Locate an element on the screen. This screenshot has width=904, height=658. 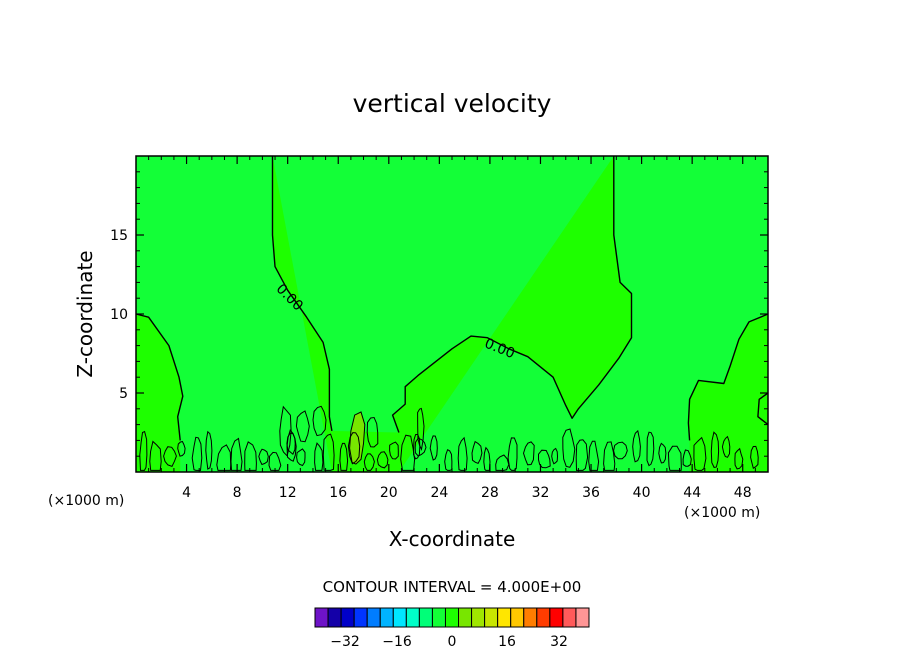
x-tick-label: 16 is located at coordinates (338, 493).